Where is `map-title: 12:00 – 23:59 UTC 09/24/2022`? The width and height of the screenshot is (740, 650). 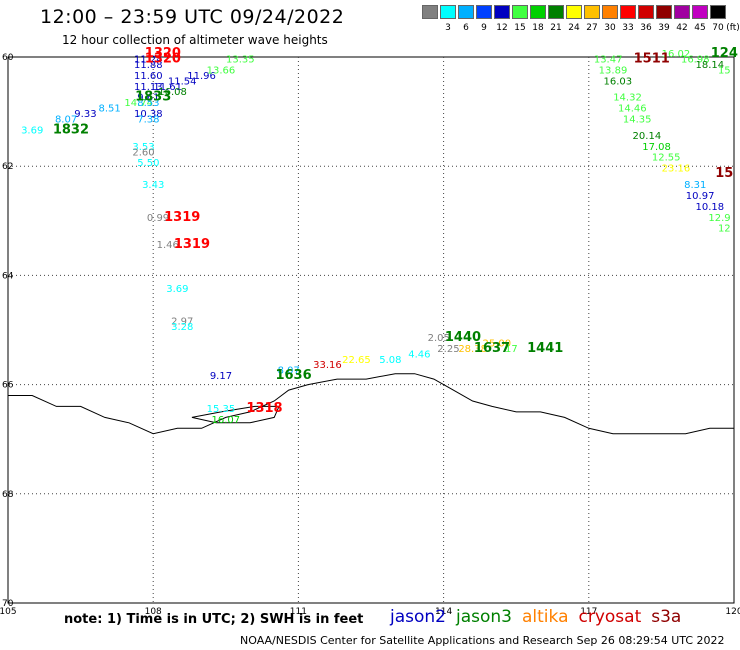
map-title: 12:00 – 23:59 UTC 09/24/2022 is located at coordinates (192, 17).